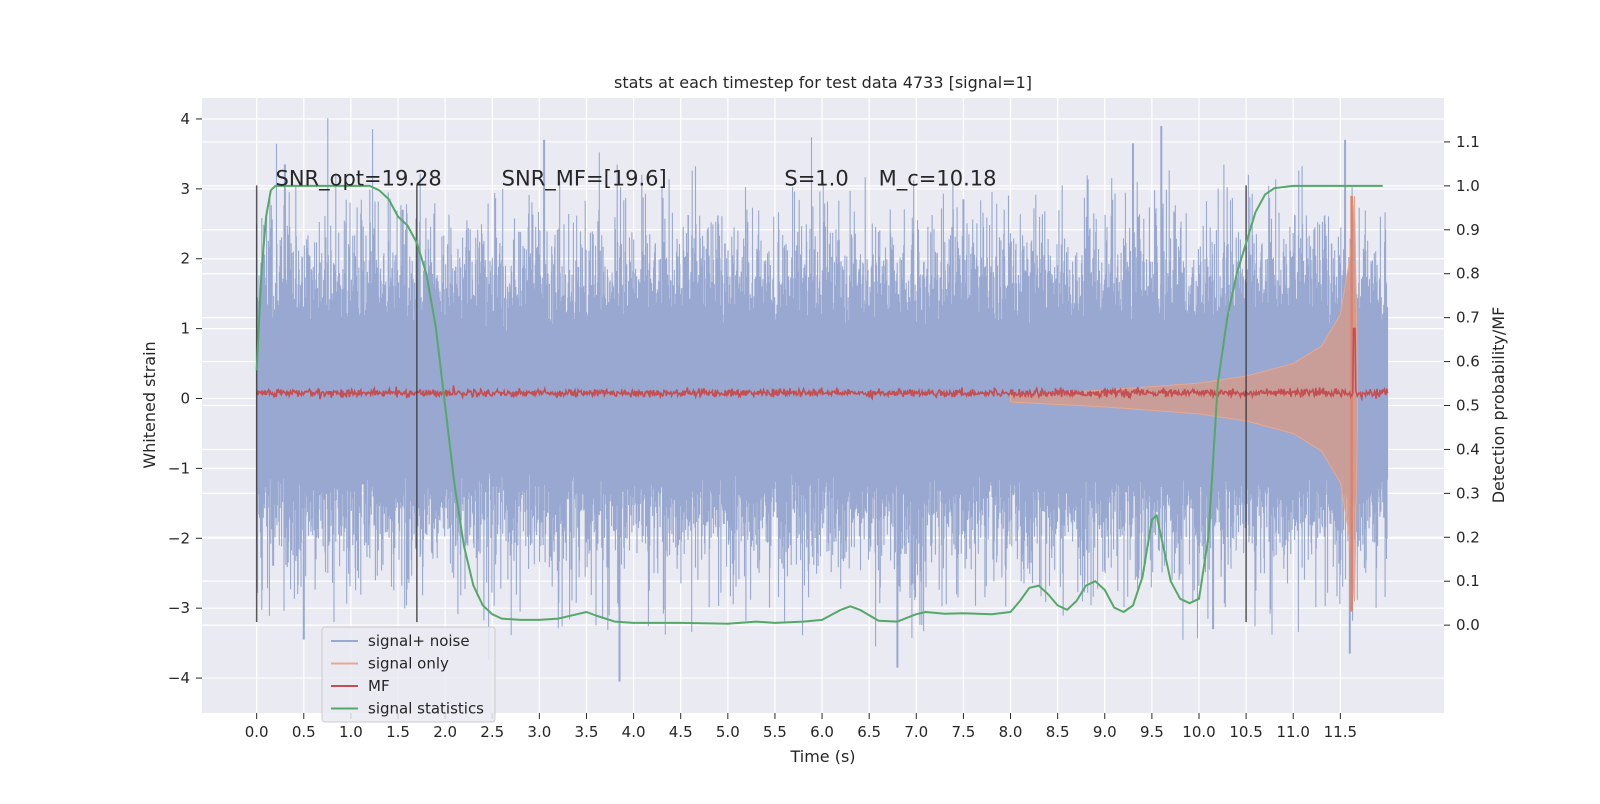  Describe the element at coordinates (408, 664) in the screenshot. I see `legend-label: signal only` at that location.